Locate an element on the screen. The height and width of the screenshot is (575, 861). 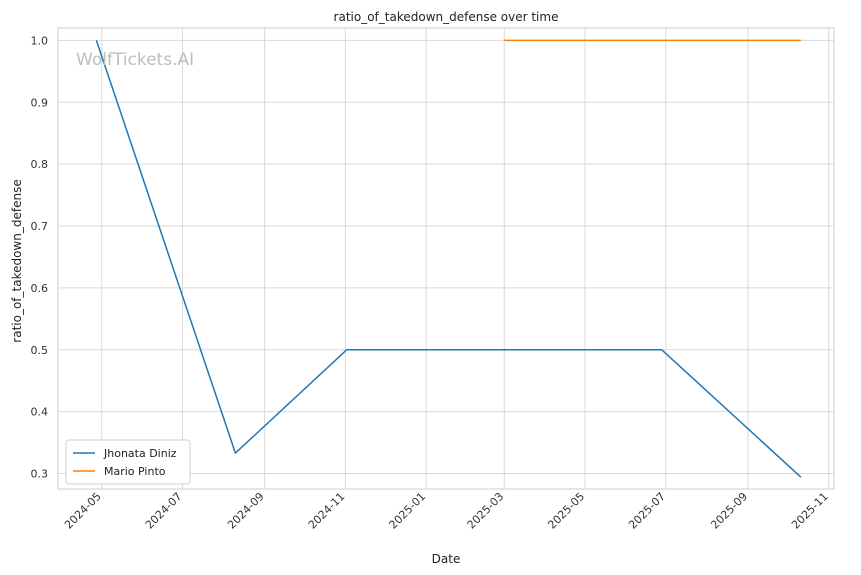
chart-title: ratio_of_takedown_defense over time is located at coordinates (446, 17).